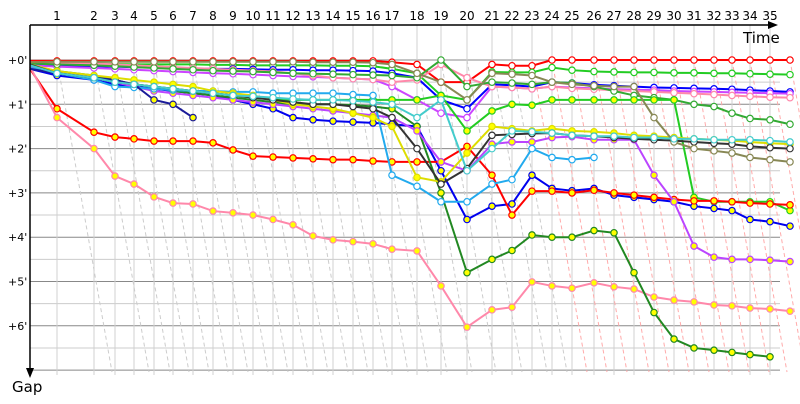 Image resolution: width=800 pixels, height=404 pixels. I want to click on x-tick-label: 31, so click(693, 16).